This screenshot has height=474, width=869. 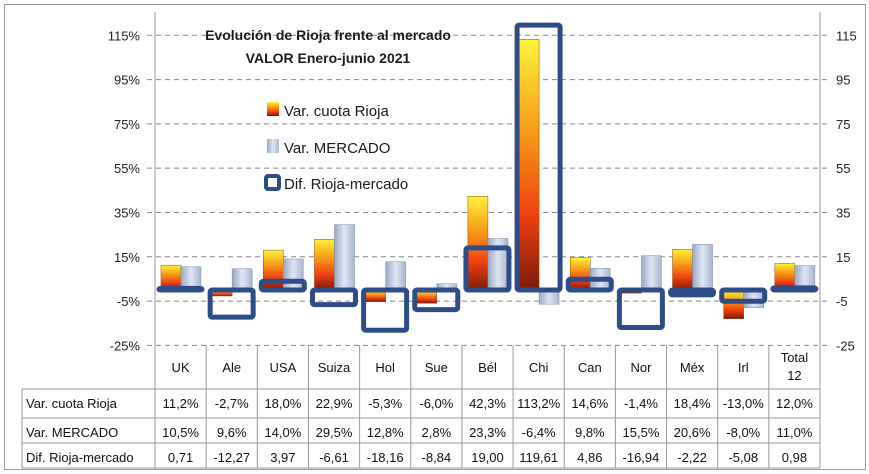 I want to click on category-label: Can, so click(x=590, y=367).